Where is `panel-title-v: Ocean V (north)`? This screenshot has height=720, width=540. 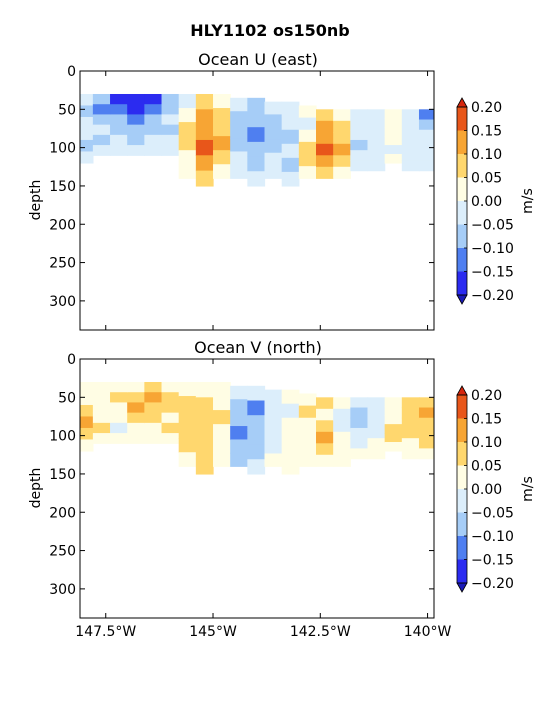 panel-title-v: Ocean V (north) is located at coordinates (258, 347).